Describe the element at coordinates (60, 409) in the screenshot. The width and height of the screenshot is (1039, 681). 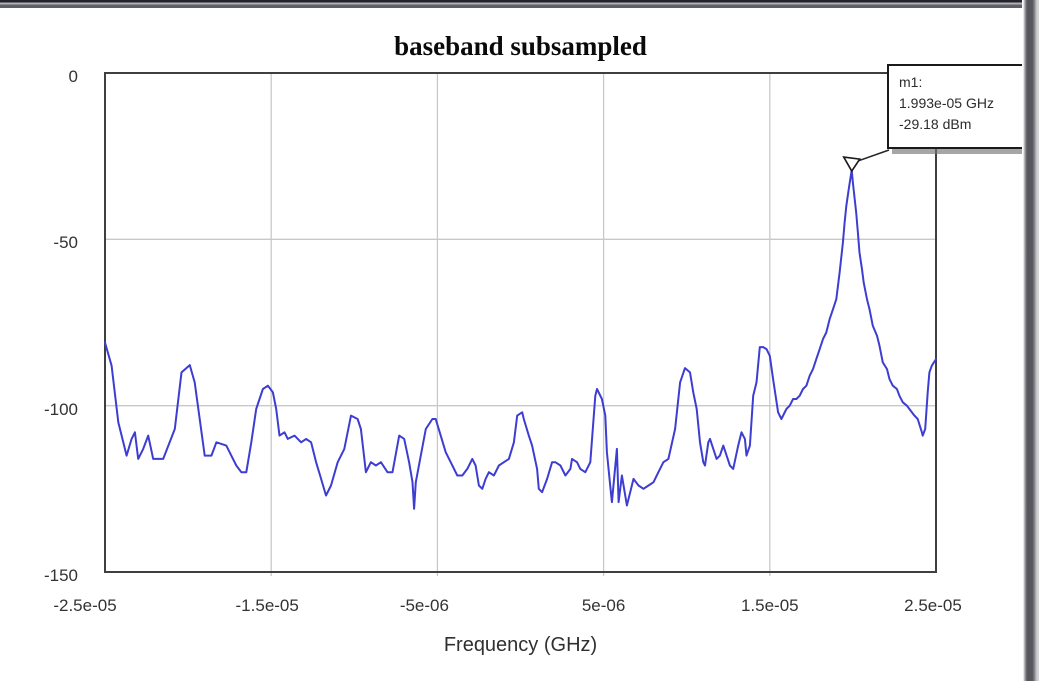
I see `y-tick-label: -100` at that location.